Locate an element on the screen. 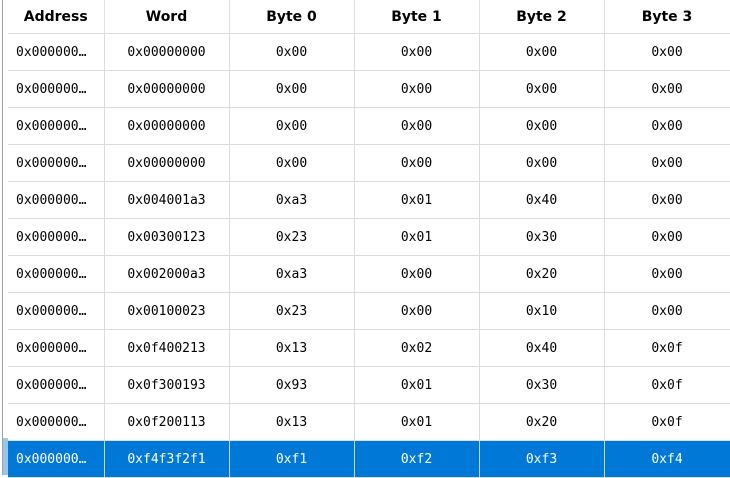 Image resolution: width=730 pixels, height=478 pixels. word-cell: 0x0f200113 is located at coordinates (167, 422).